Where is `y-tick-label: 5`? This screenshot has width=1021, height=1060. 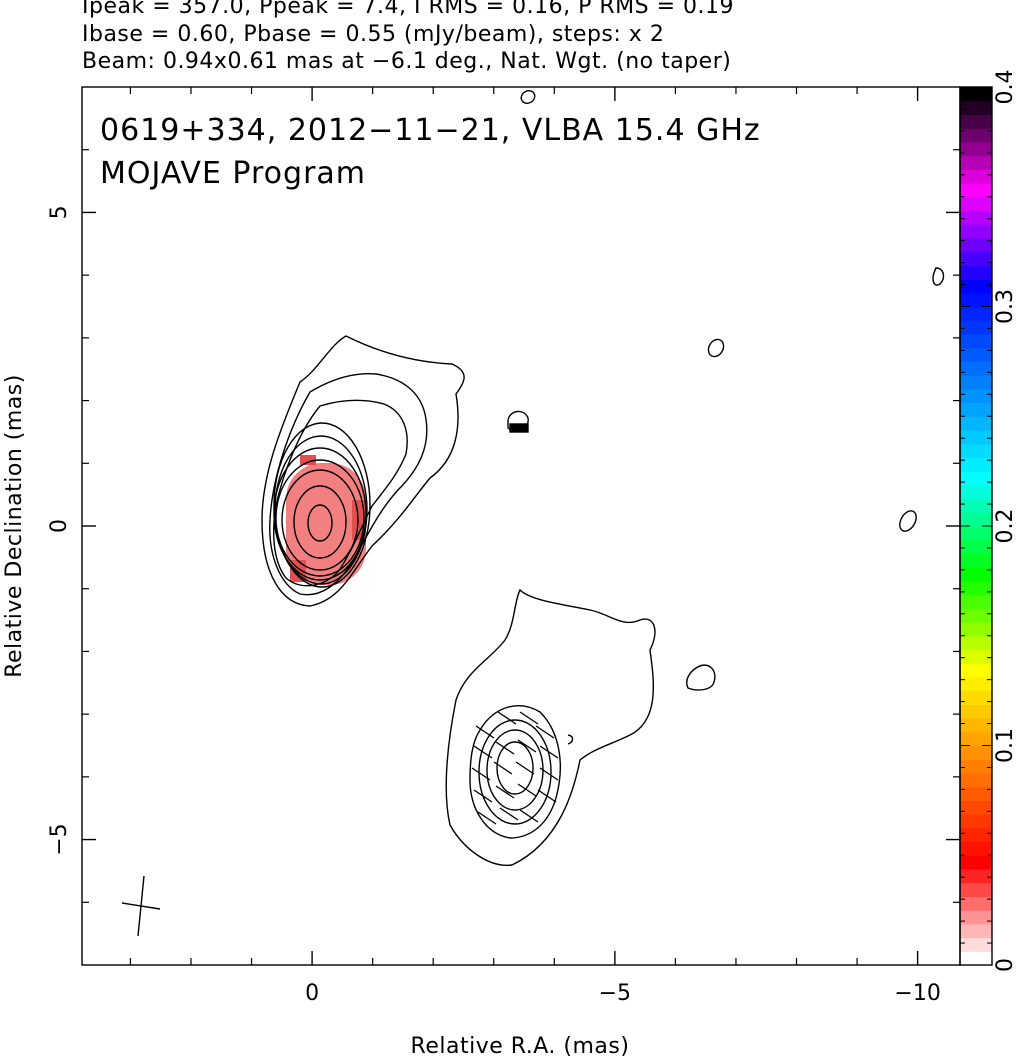
y-tick-label: 5 is located at coordinates (59, 212).